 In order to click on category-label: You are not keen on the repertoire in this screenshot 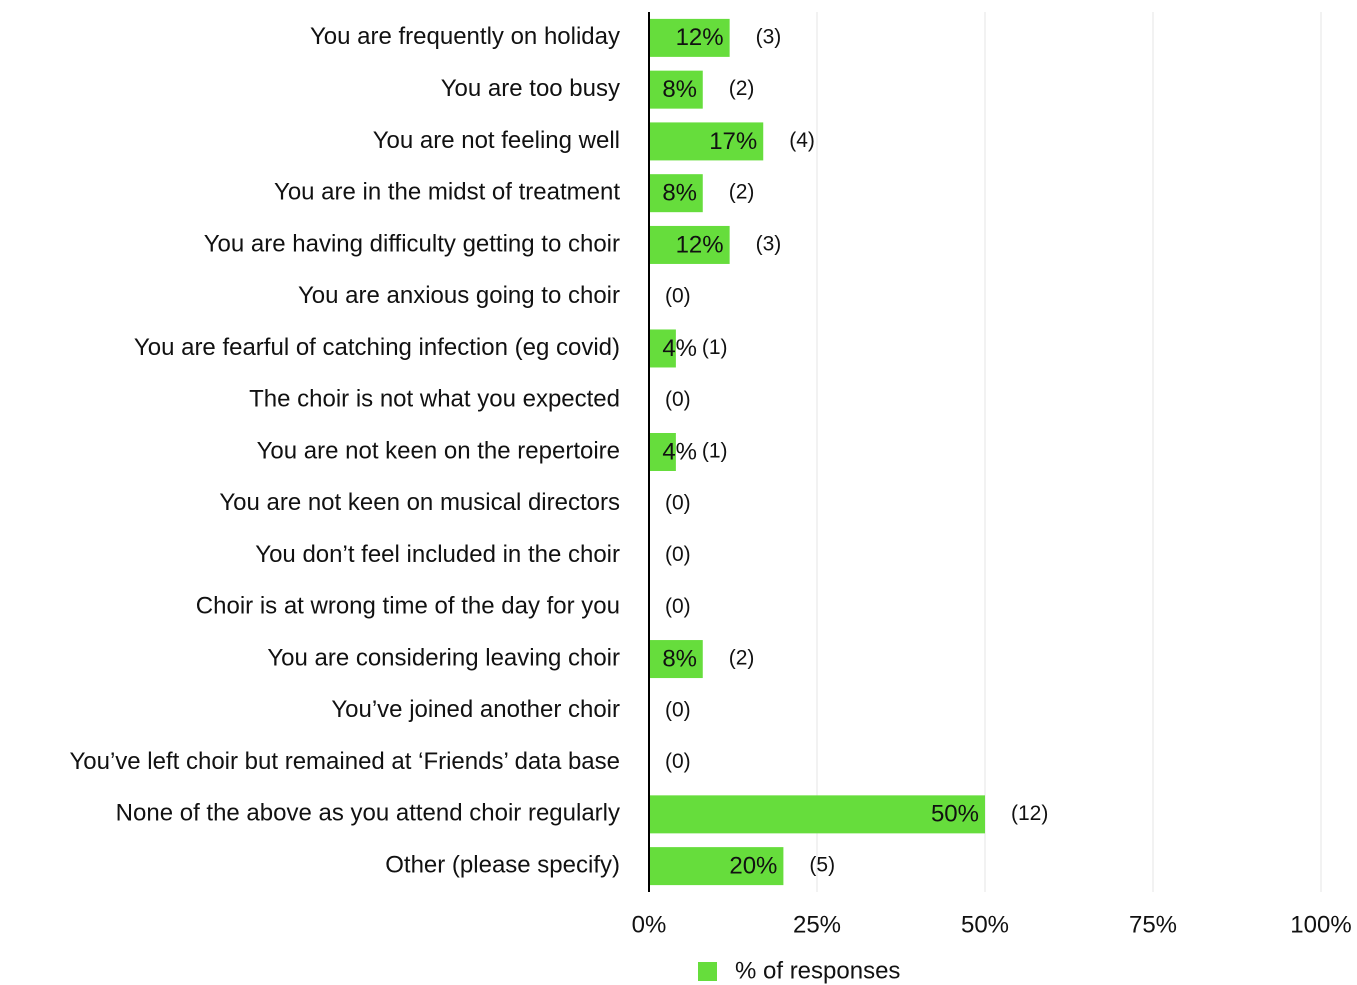, I will do `click(438, 450)`.